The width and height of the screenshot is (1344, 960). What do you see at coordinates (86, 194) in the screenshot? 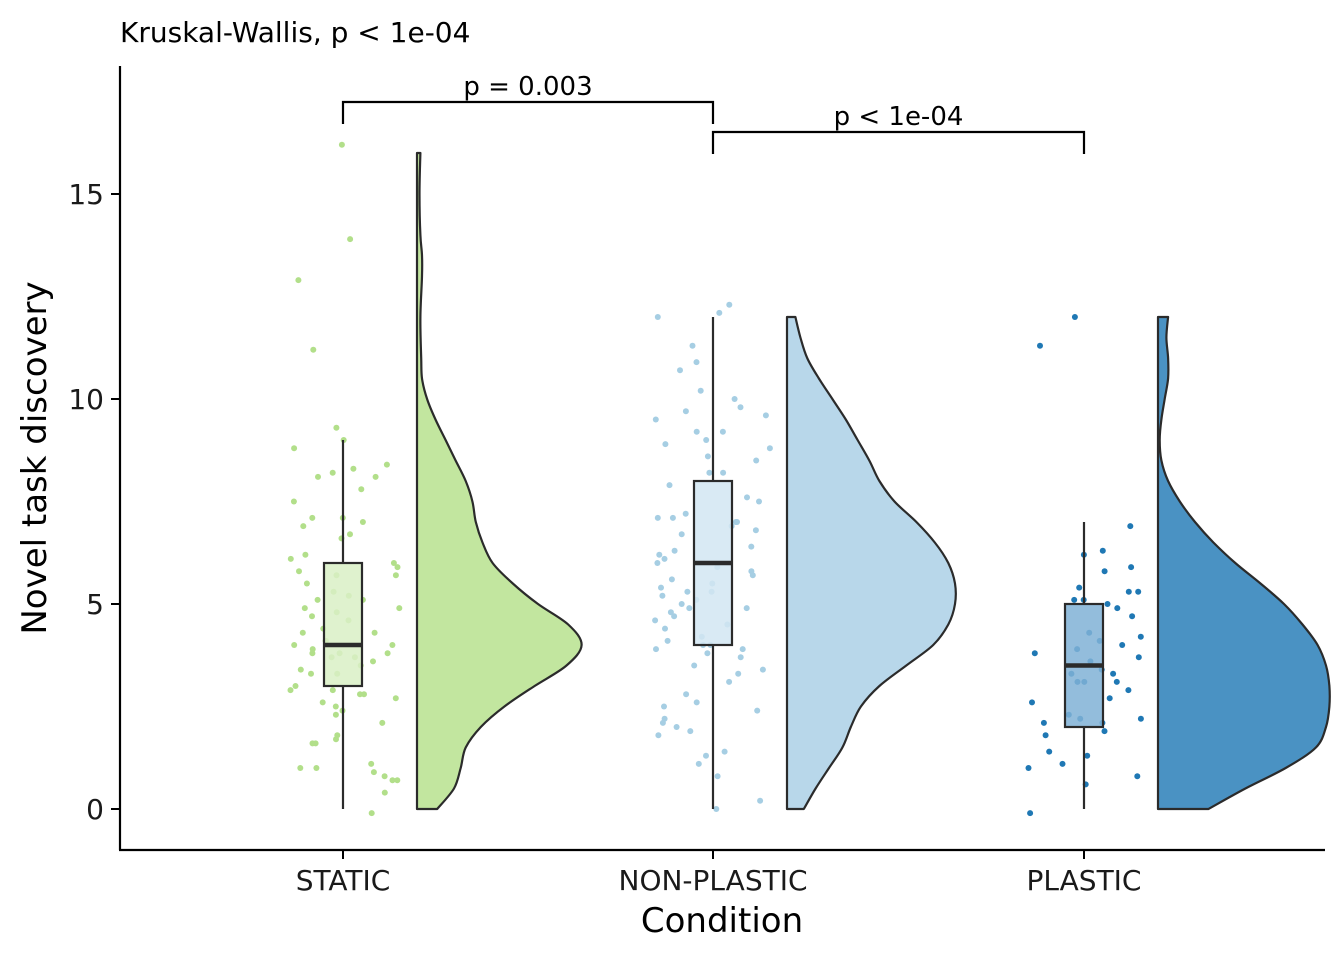
I see `y-tick-label: 15` at bounding box center [86, 194].